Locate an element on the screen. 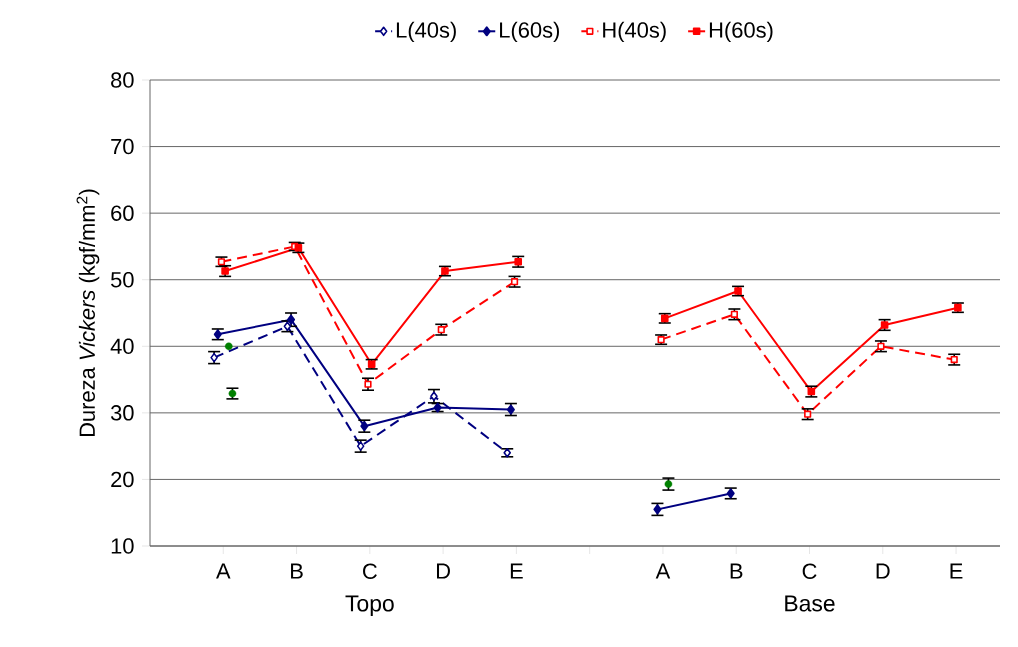 The image size is (1018, 647). text: Topo is located at coordinates (369, 606).